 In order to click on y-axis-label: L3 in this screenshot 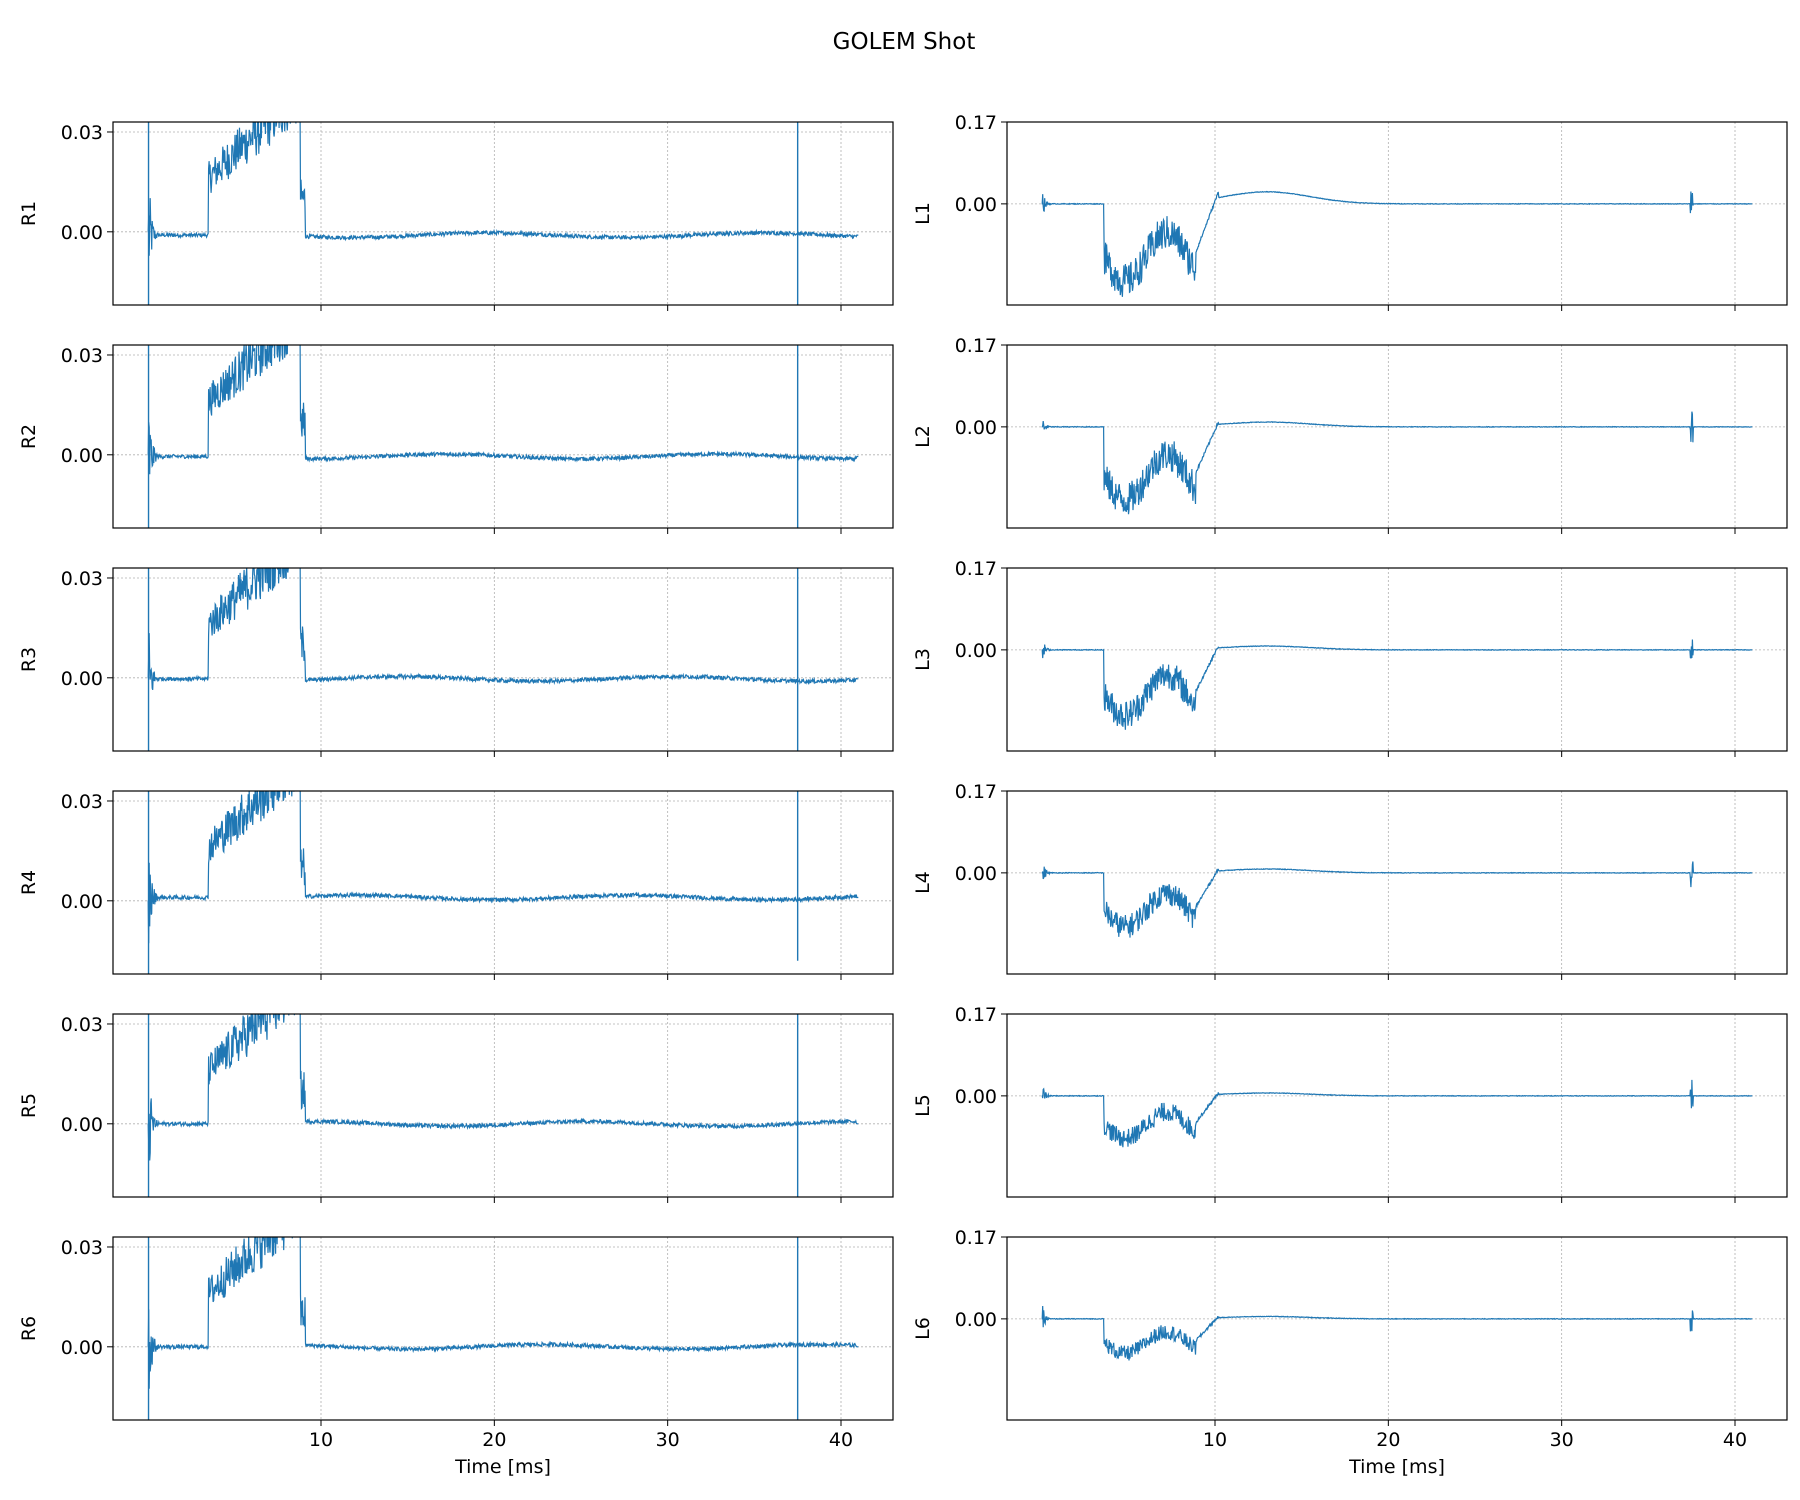, I will do `click(923, 659)`.